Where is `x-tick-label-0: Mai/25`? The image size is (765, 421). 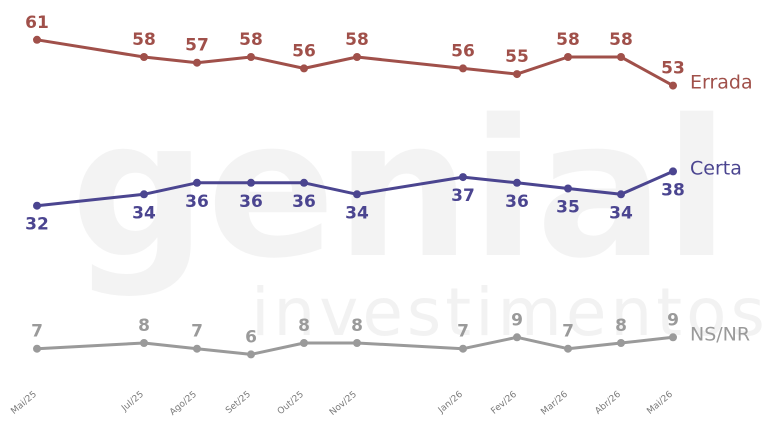 x-tick-label-0: Mai/25 is located at coordinates (24, 403).